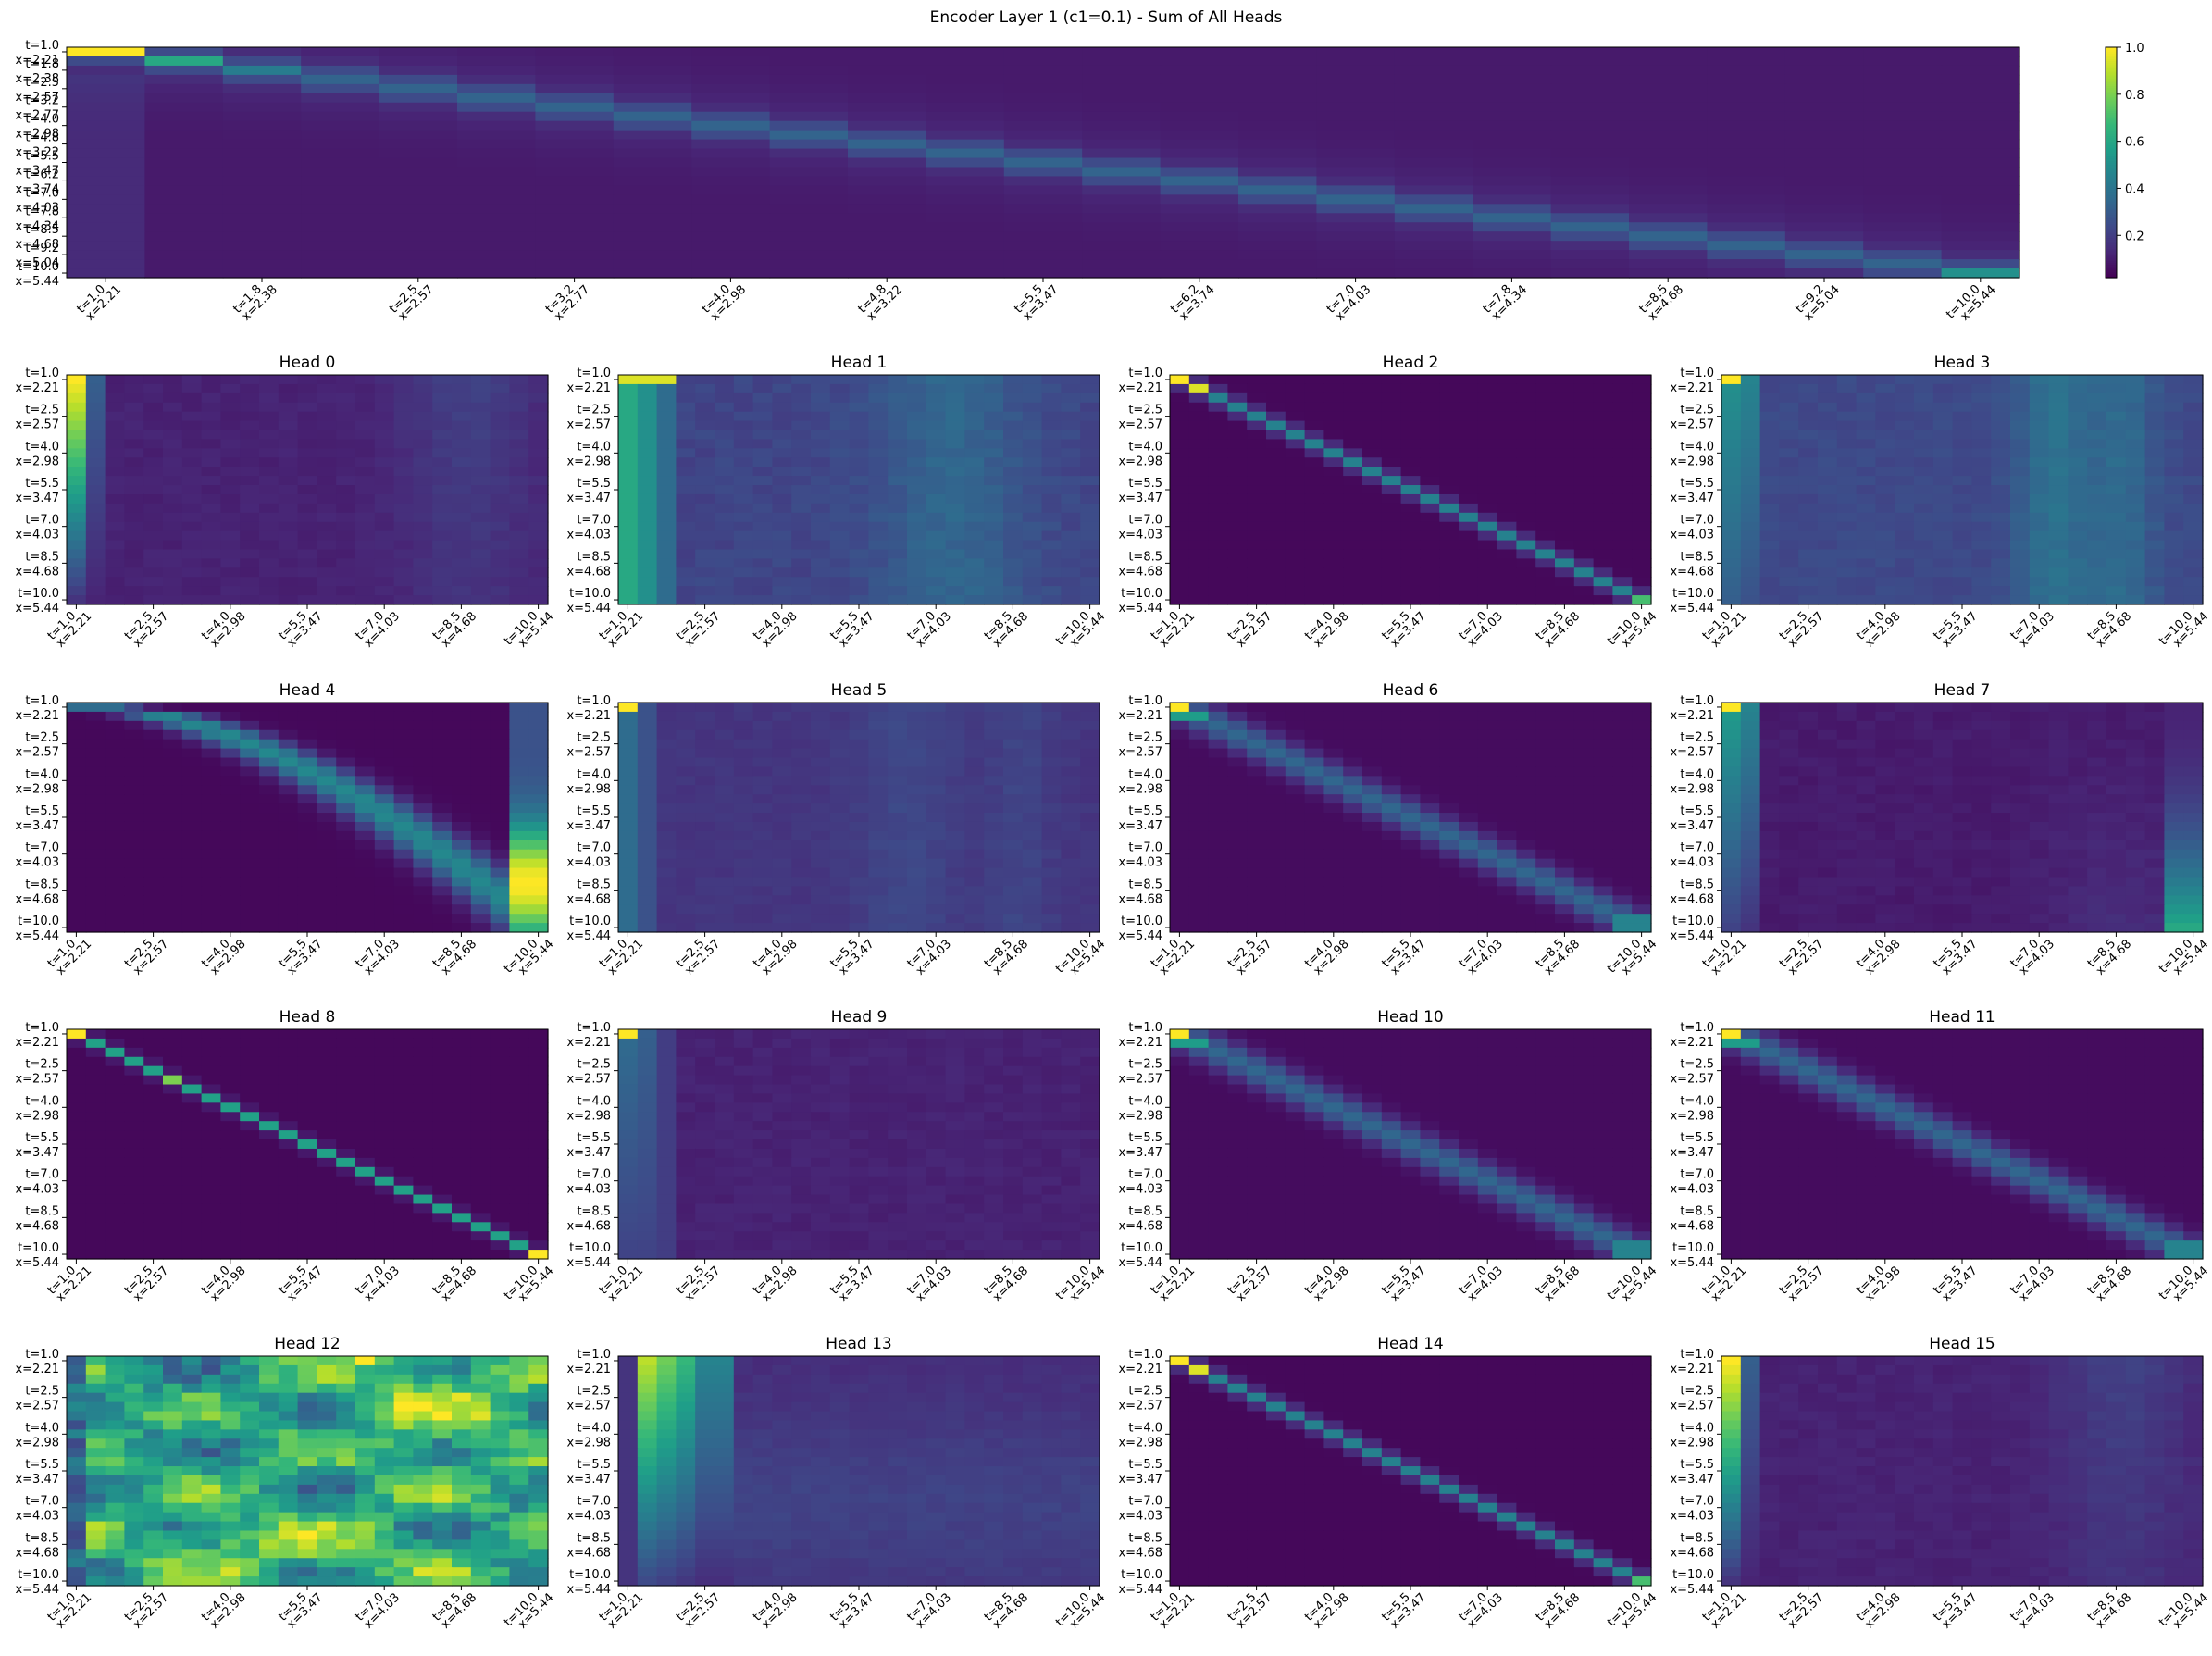 The width and height of the screenshot is (2212, 1656). I want to click on heatmap-sum-xtick-label: t=4.8x=3.22, so click(880, 303).